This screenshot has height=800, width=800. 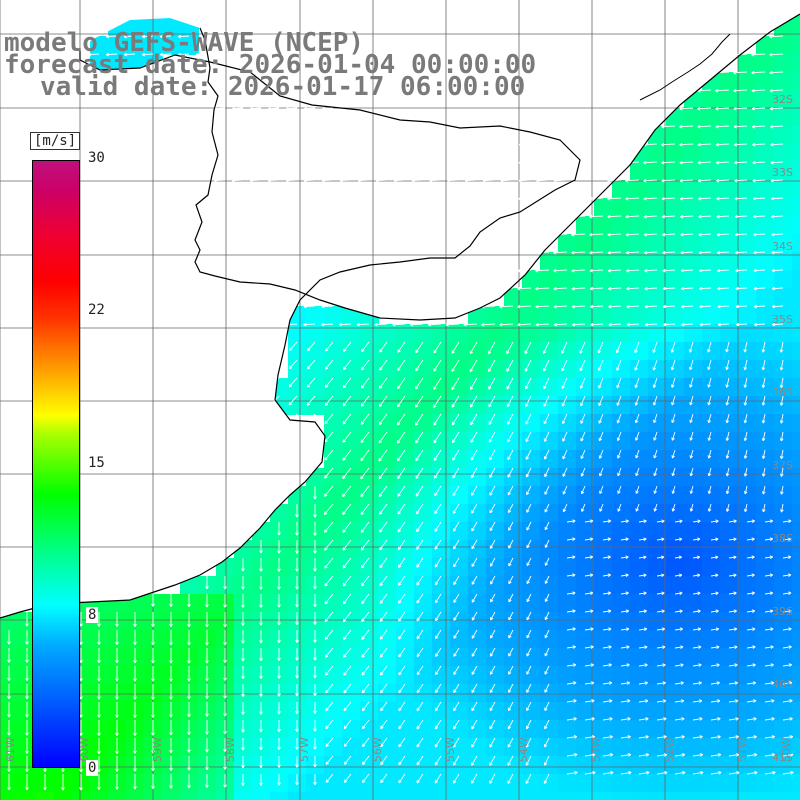 I want to click on forecast-date: forecast date: 2026-01-04 00:00:00, so click(x=270, y=65).